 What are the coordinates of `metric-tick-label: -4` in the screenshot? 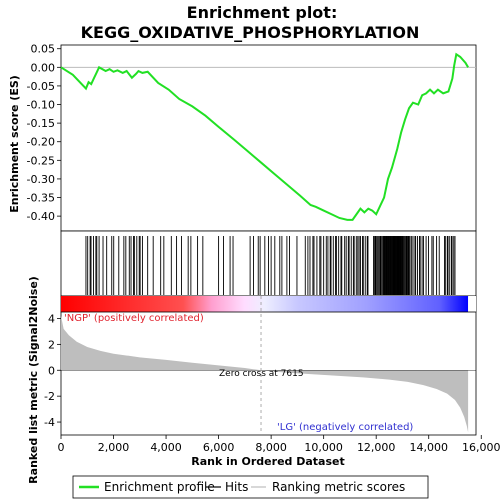 It's located at (49, 422).